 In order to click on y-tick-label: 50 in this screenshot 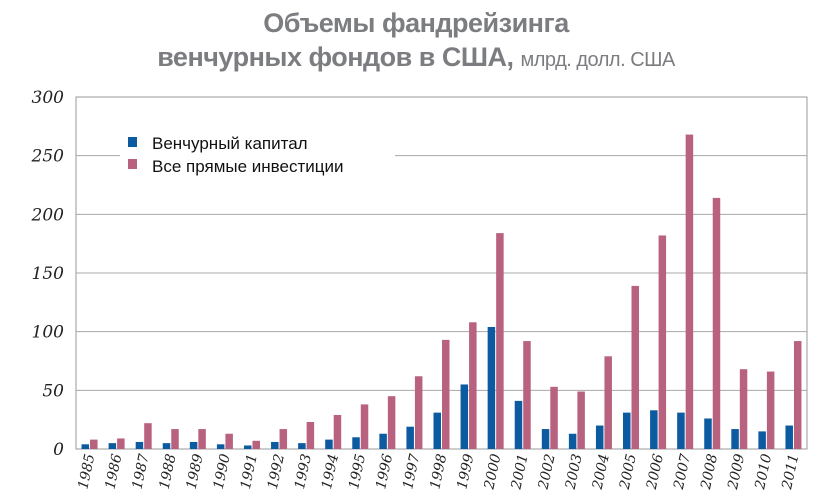, I will do `click(53, 391)`.